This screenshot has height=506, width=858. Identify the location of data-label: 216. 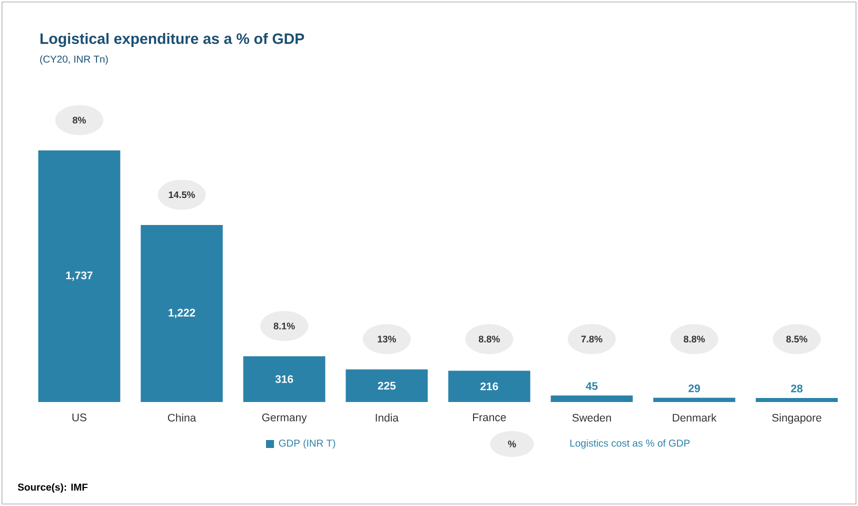
(489, 386).